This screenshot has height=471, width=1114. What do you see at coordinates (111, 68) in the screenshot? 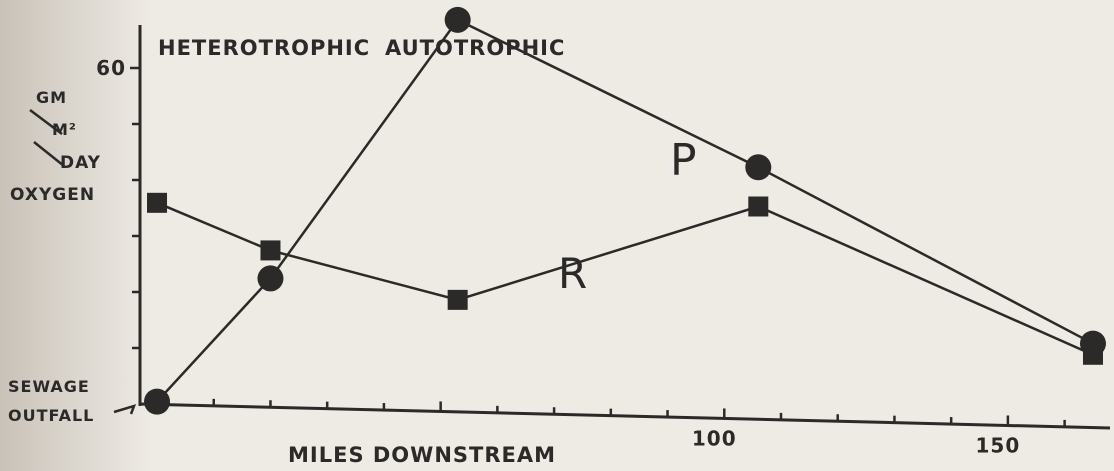
I see `y-tick-label: 60` at bounding box center [111, 68].